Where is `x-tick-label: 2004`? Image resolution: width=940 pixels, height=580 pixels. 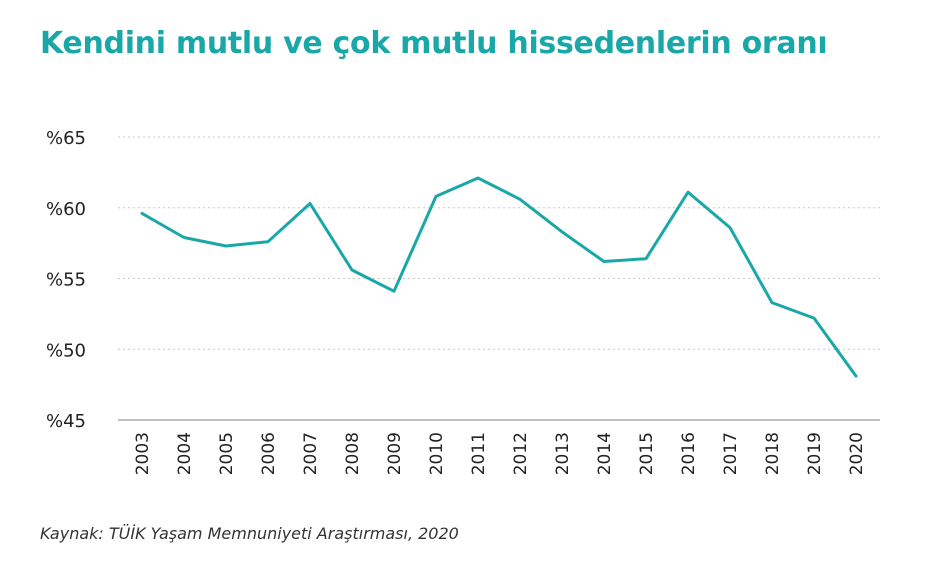
x-tick-label: 2004 is located at coordinates (185, 453).